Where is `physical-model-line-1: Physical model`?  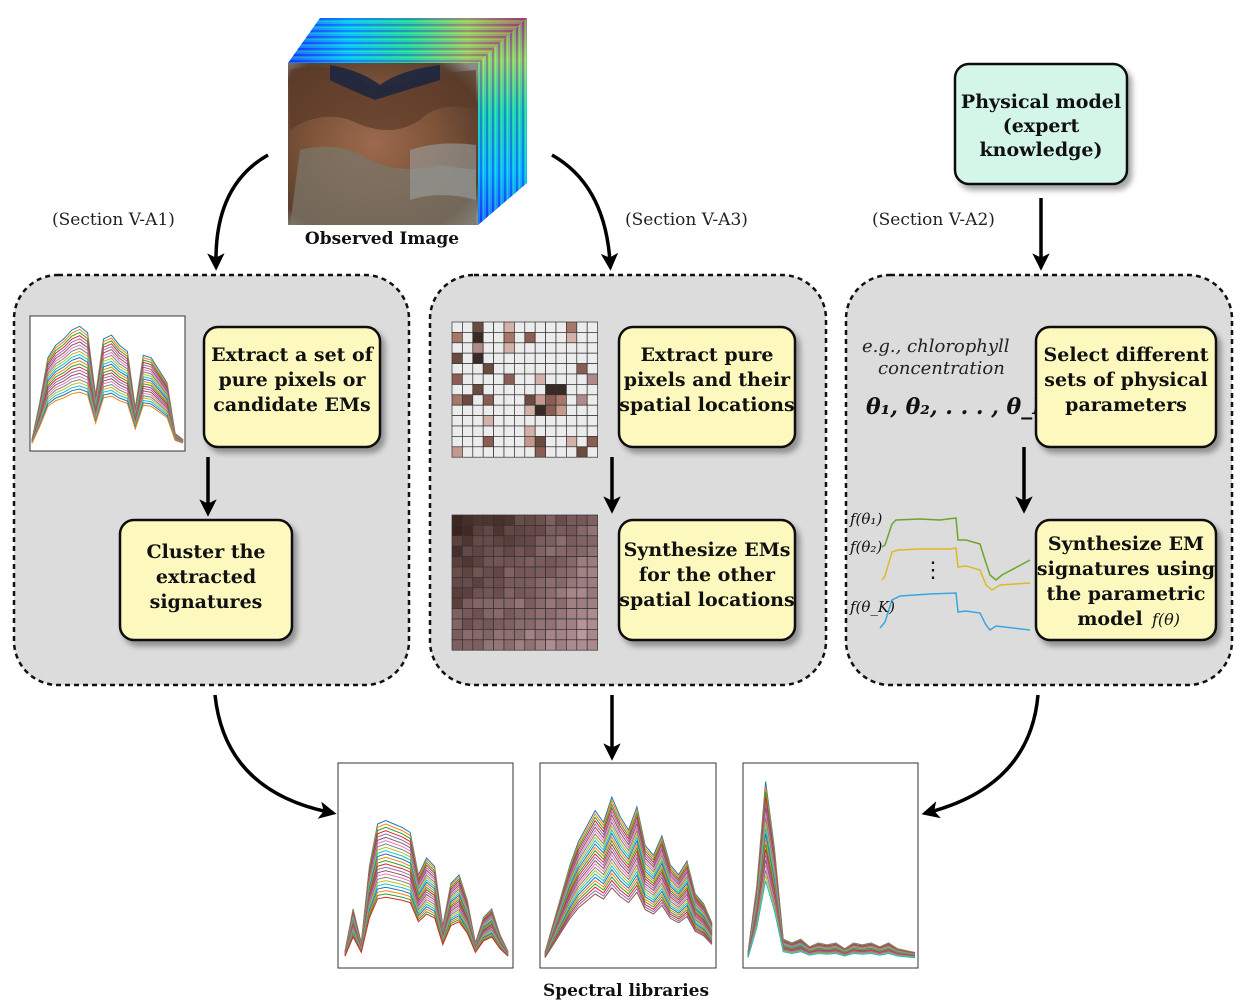
physical-model-line-1: Physical model is located at coordinates (1041, 102).